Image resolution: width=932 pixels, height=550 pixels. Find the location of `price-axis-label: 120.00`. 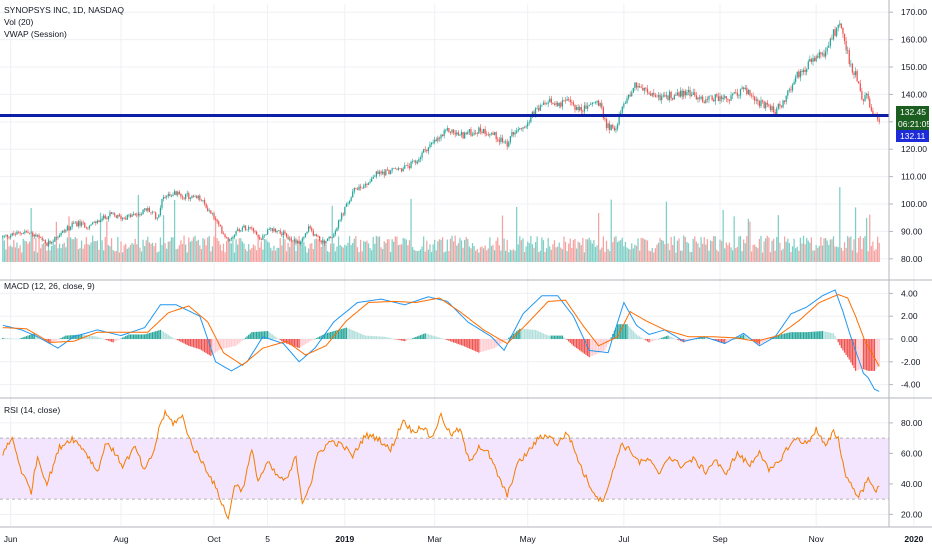

price-axis-label: 120.00 is located at coordinates (914, 149).